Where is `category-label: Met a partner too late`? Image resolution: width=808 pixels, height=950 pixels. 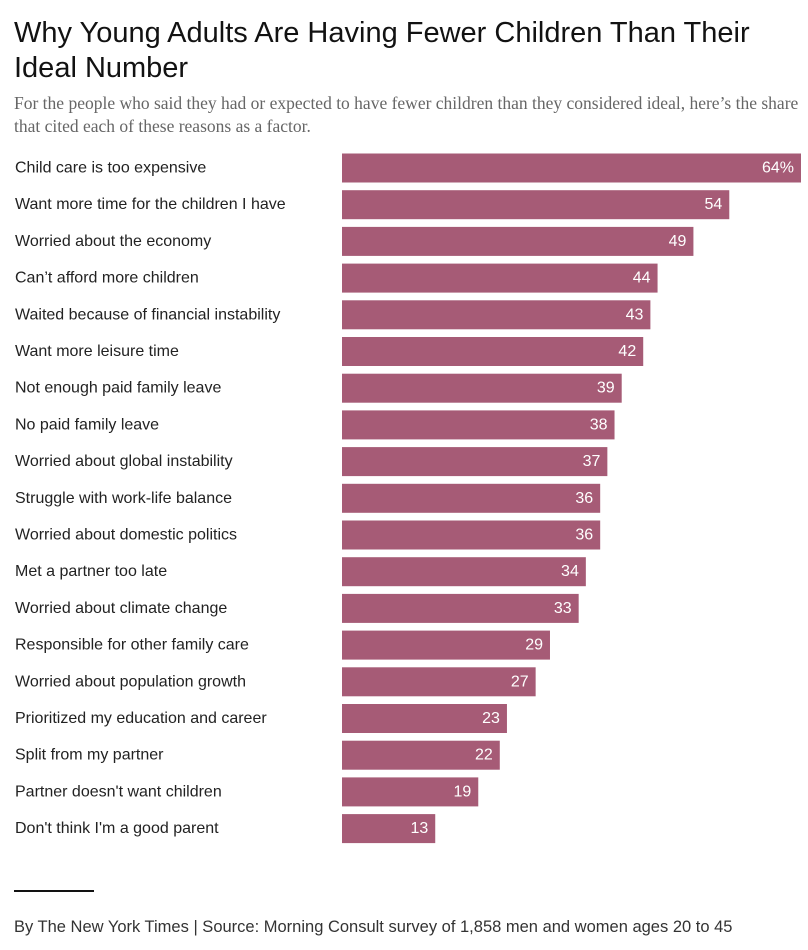 category-label: Met a partner too late is located at coordinates (91, 571).